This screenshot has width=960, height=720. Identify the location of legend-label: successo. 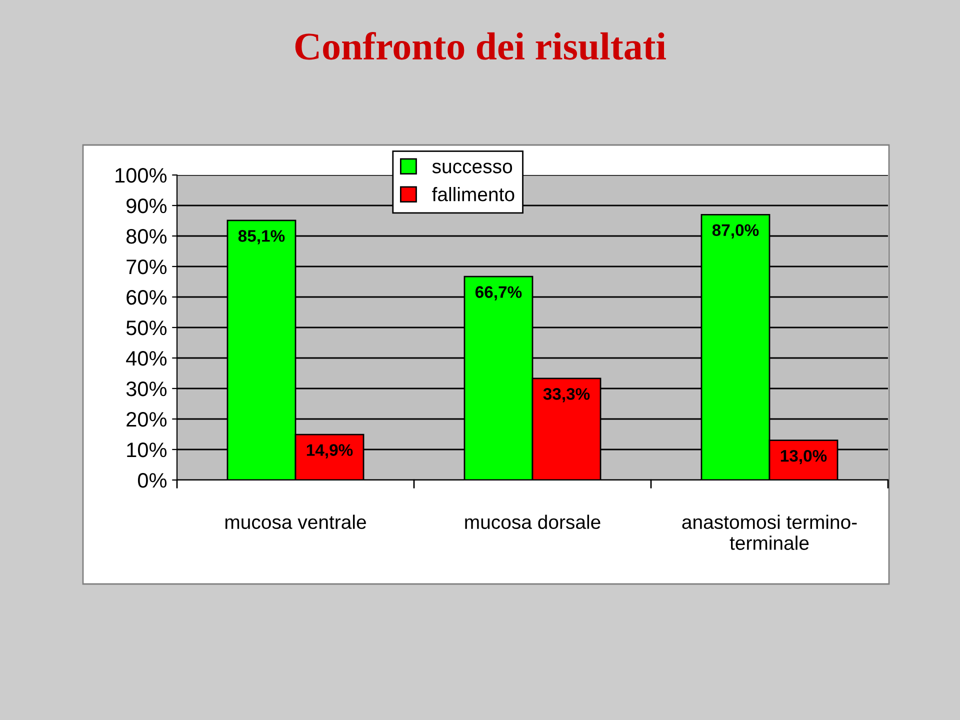
(472, 168).